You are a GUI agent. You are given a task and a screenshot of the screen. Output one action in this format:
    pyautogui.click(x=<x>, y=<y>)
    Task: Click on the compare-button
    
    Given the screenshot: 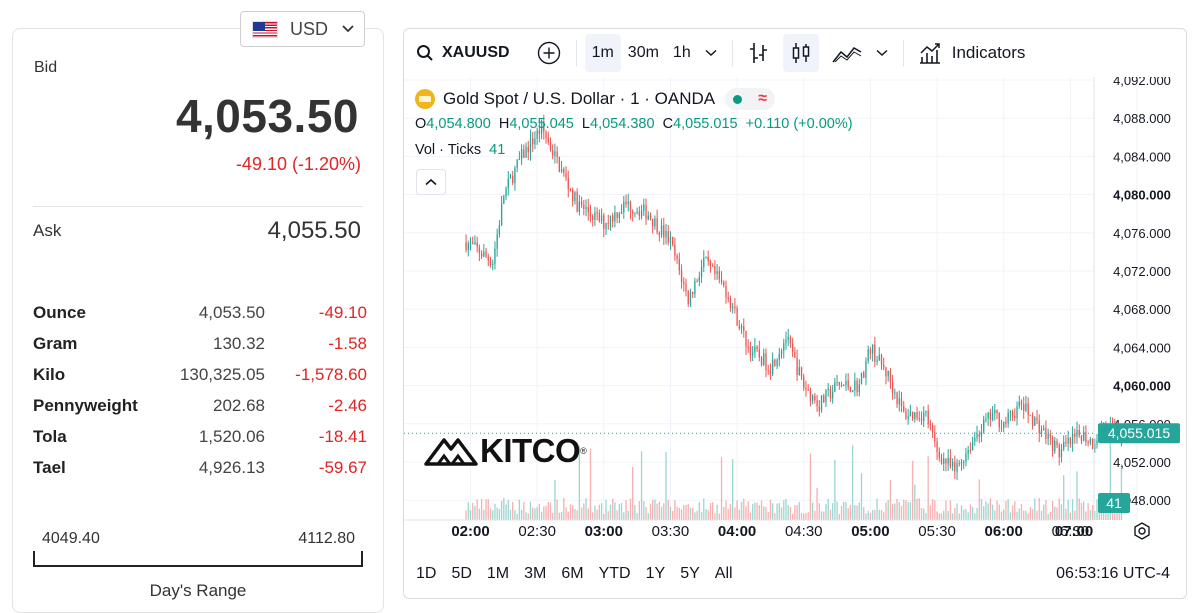 What is the action you would take?
    pyautogui.click(x=549, y=53)
    